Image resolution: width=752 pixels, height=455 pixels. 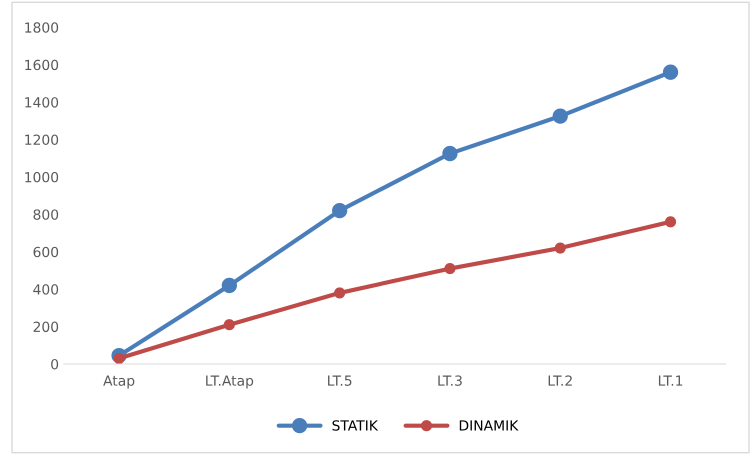 What do you see at coordinates (41, 102) in the screenshot?
I see `y-tick-label: 1400` at bounding box center [41, 102].